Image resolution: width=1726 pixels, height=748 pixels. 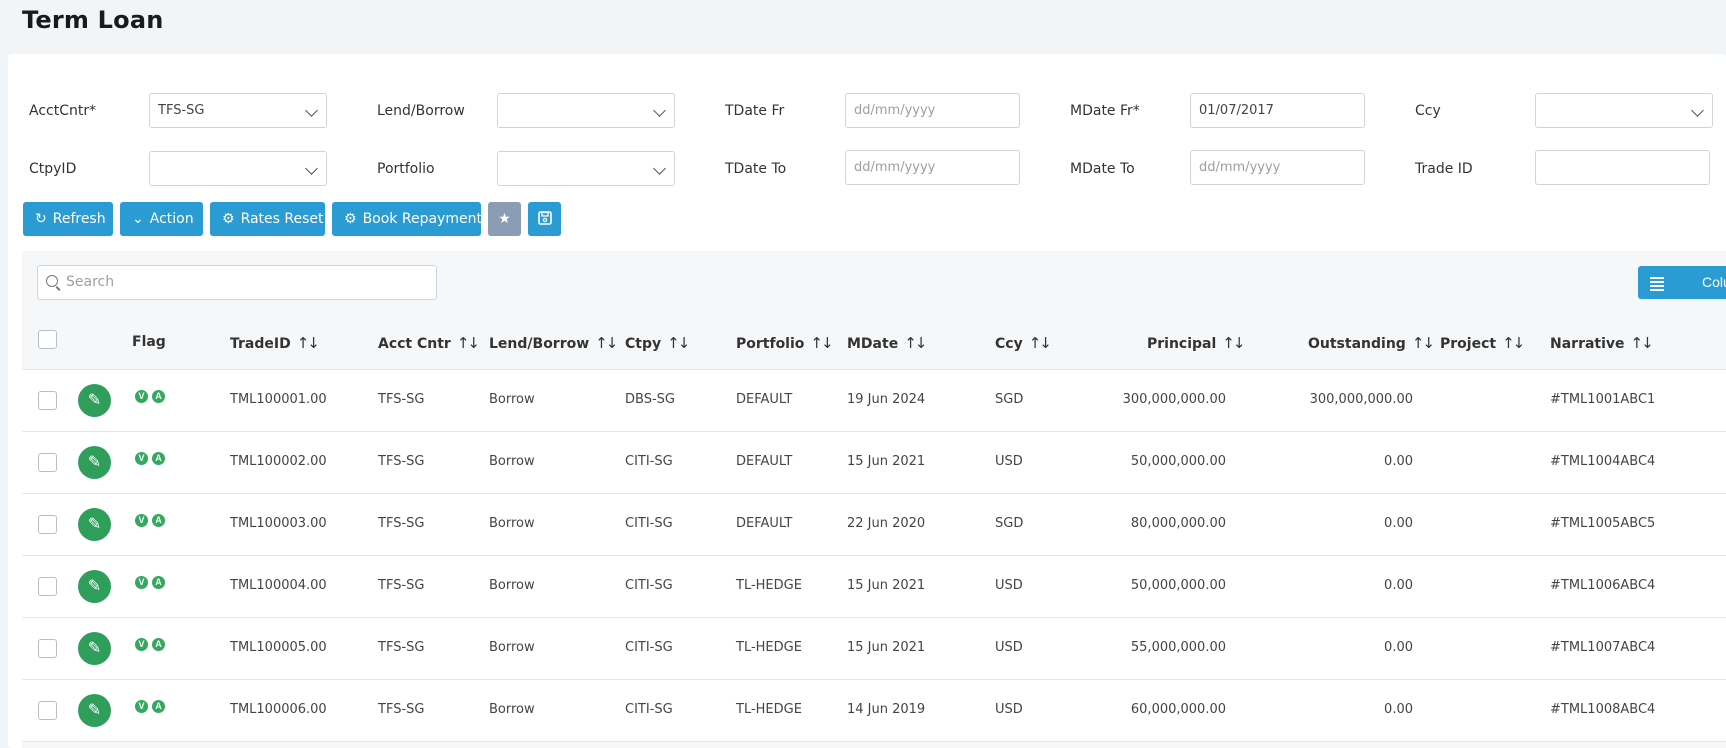 What do you see at coordinates (1624, 110) in the screenshot?
I see `ccy-select` at bounding box center [1624, 110].